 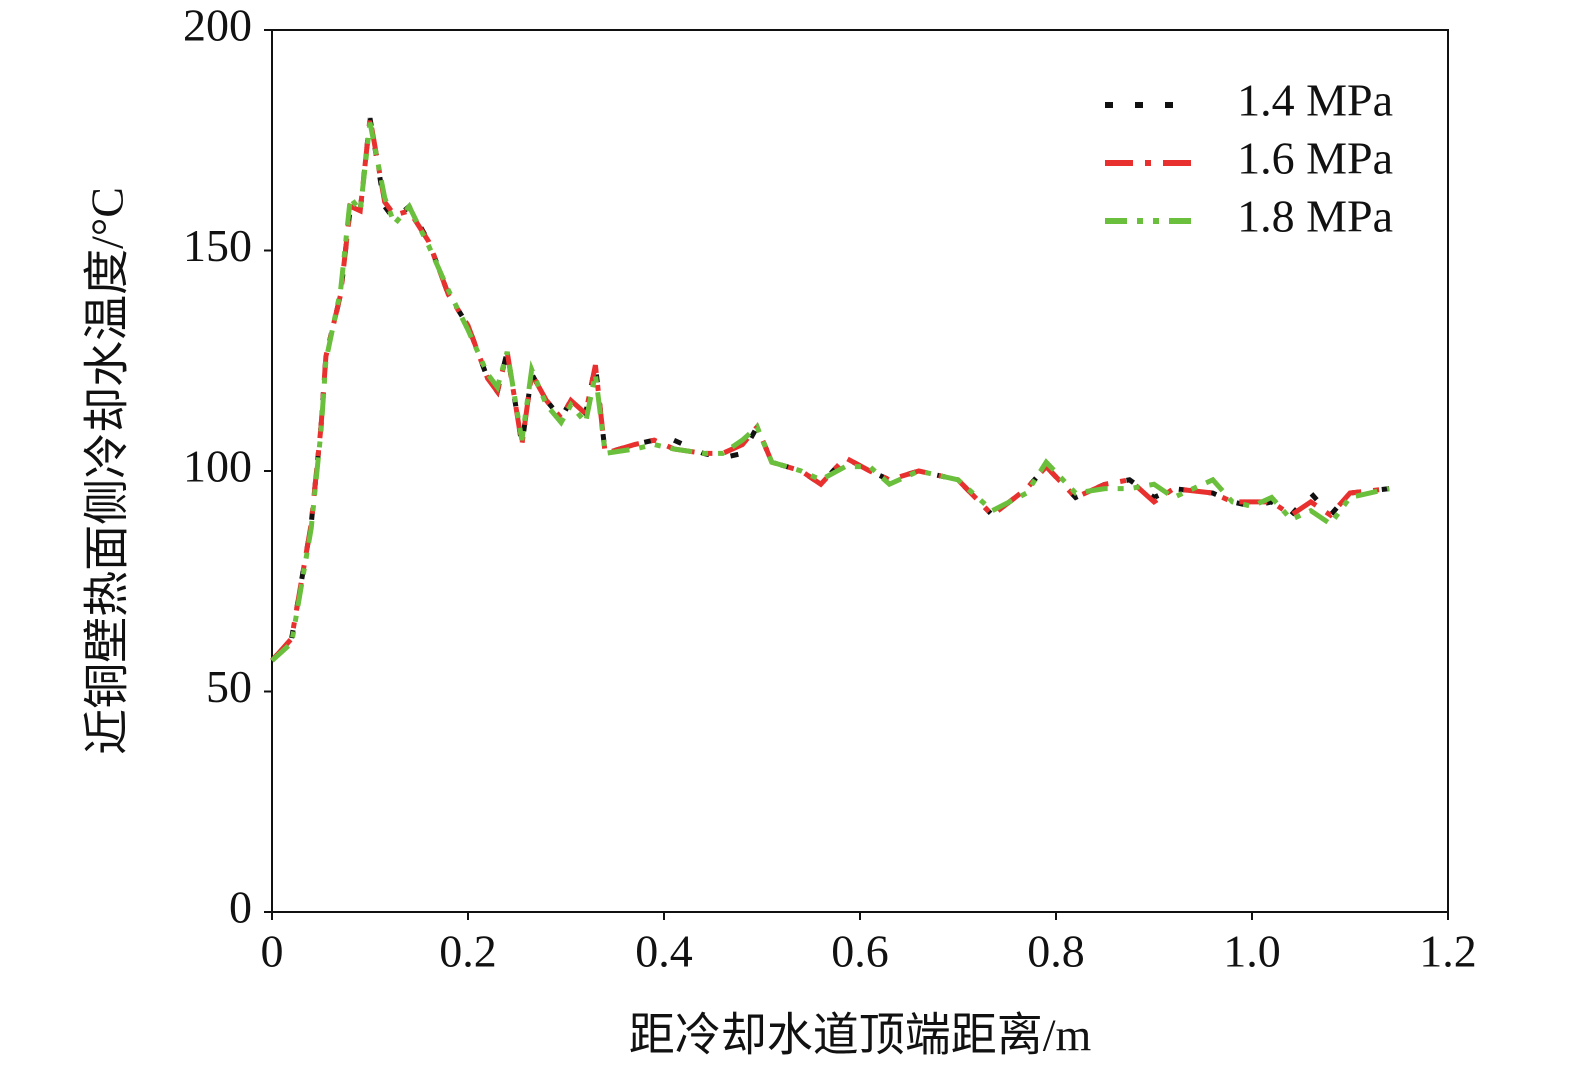 What do you see at coordinates (860, 1035) in the screenshot?
I see `x-axis-label: 距冷却水道顶端距离/m` at bounding box center [860, 1035].